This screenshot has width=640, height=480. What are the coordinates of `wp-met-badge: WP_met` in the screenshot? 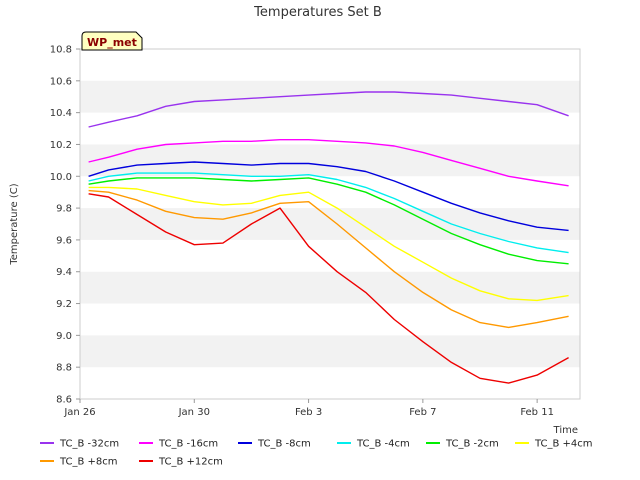 It's located at (112, 41).